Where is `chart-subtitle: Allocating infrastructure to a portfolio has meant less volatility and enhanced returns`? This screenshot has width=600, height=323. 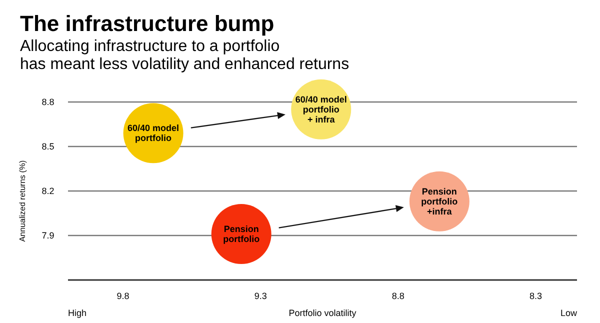 chart-subtitle: Allocating infrastructure to a portfolio has meant less volatility and enhanced returns is located at coordinates (185, 55).